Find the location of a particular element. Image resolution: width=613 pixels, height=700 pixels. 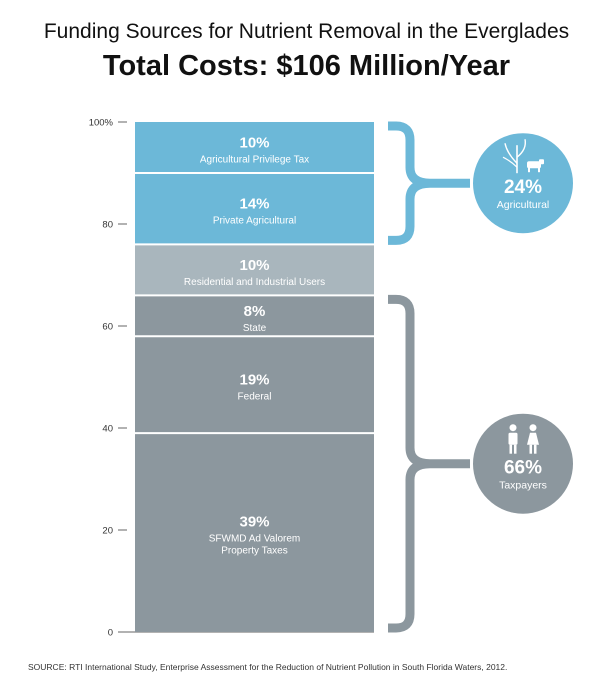

segment-value-label: 39% is located at coordinates (254, 522).